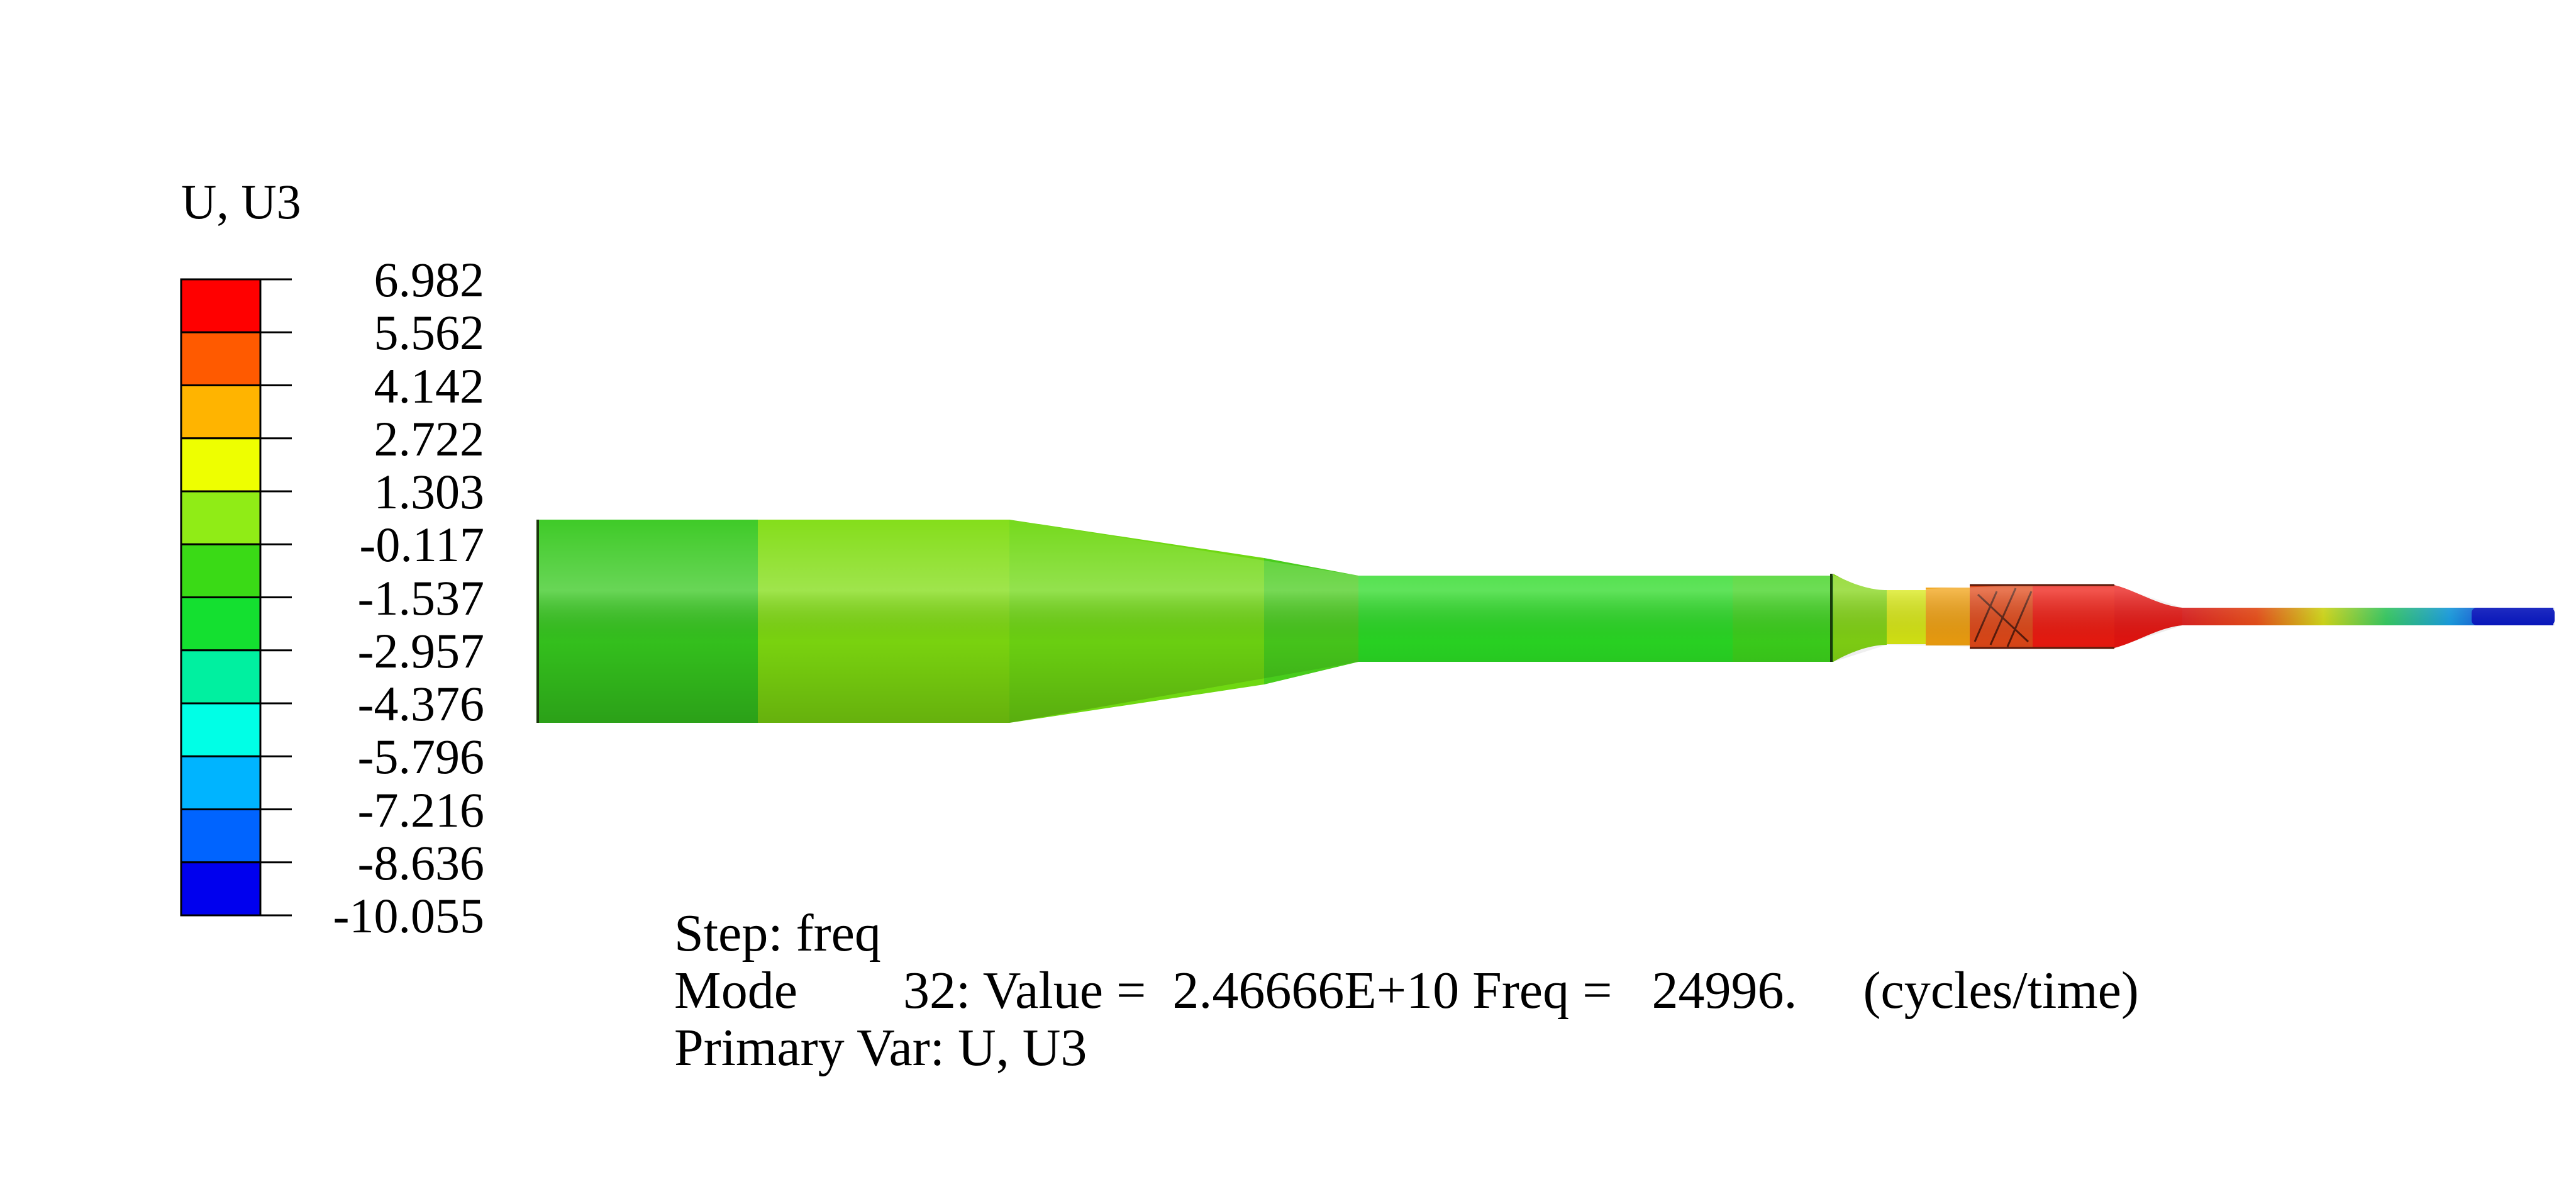  I want to click on legend-value: -5.796, so click(420, 756).